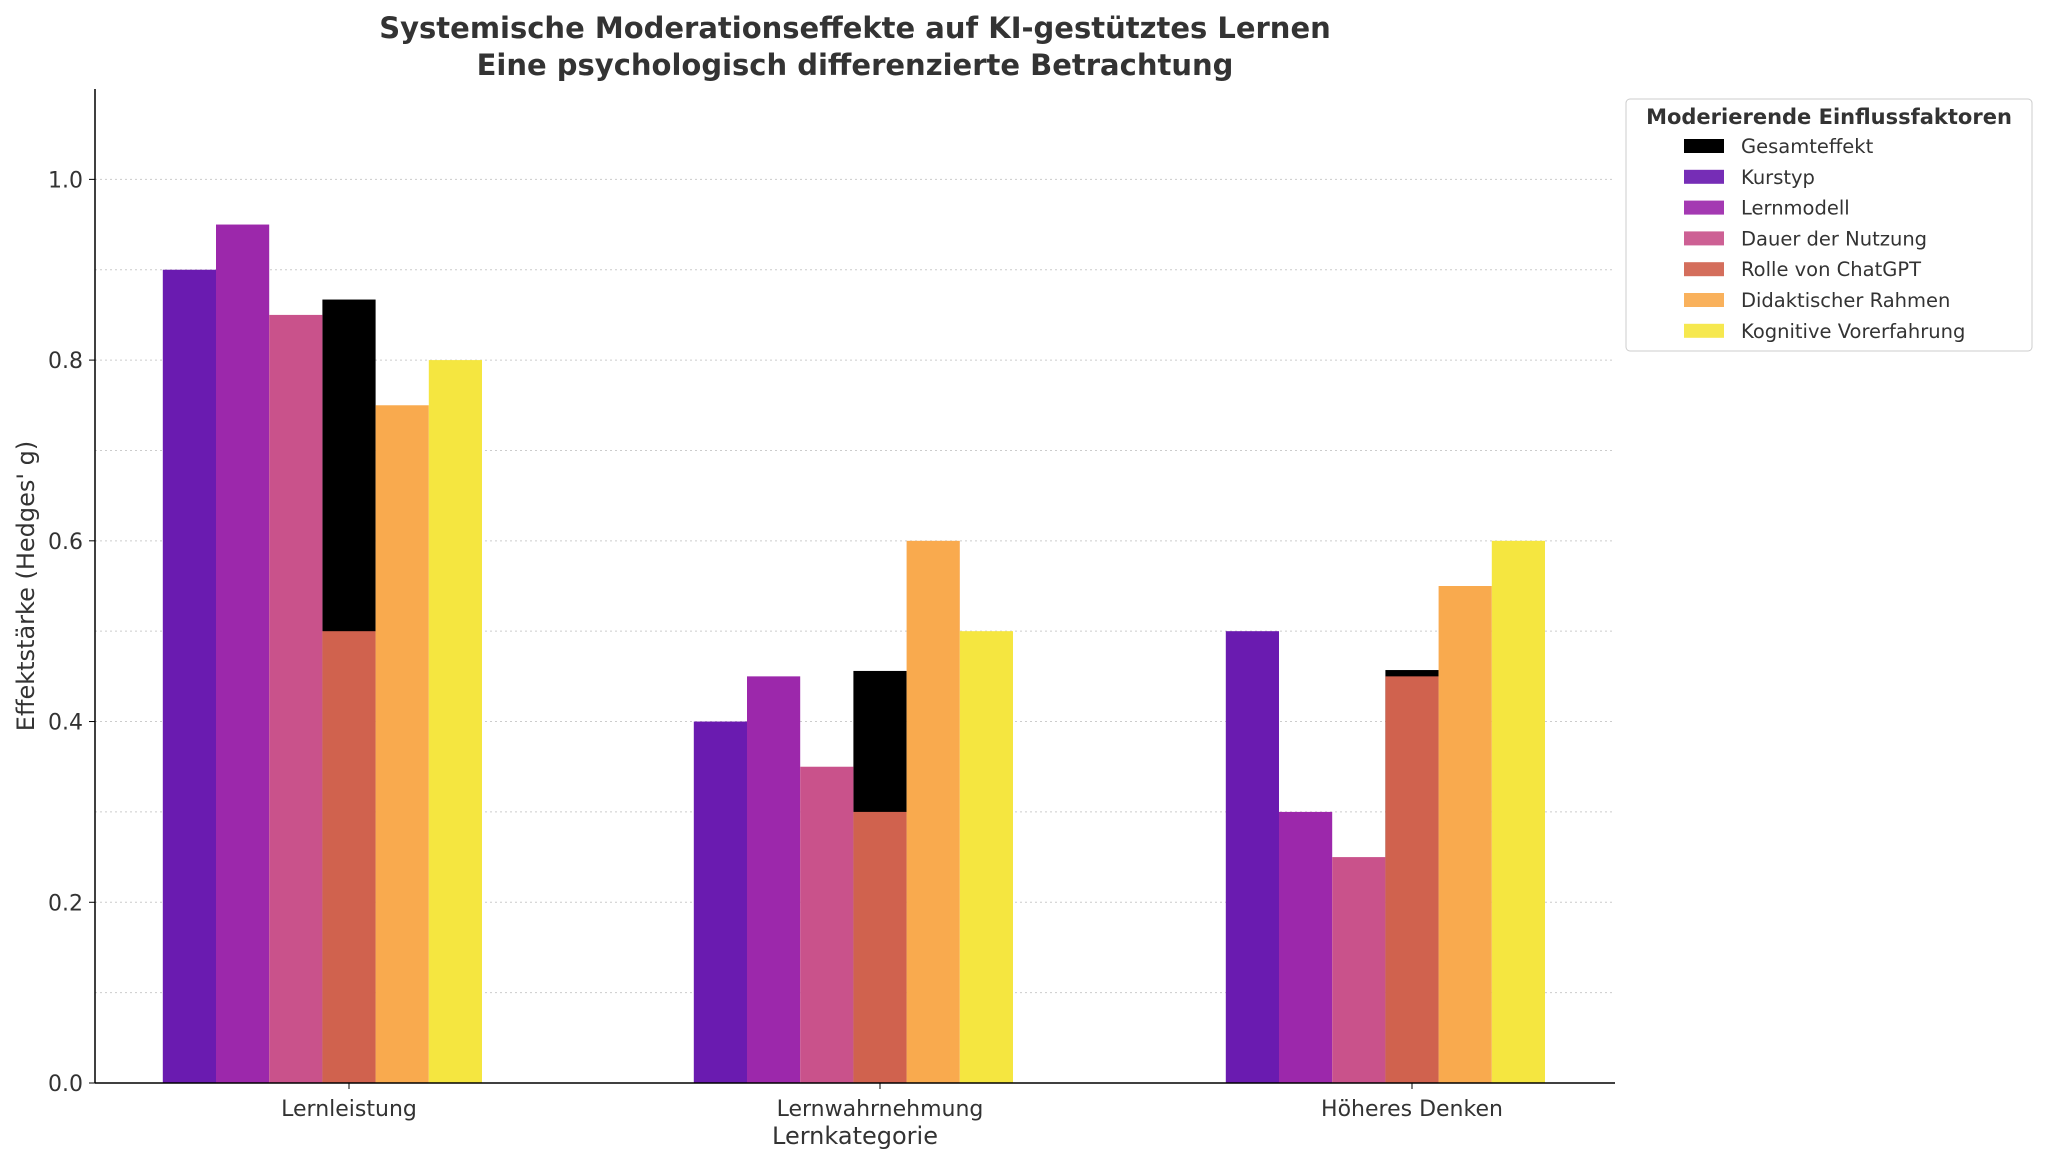 The image size is (2048, 1163). What do you see at coordinates (1845, 300) in the screenshot?
I see `legend-label: Didaktischer Rahmen` at bounding box center [1845, 300].